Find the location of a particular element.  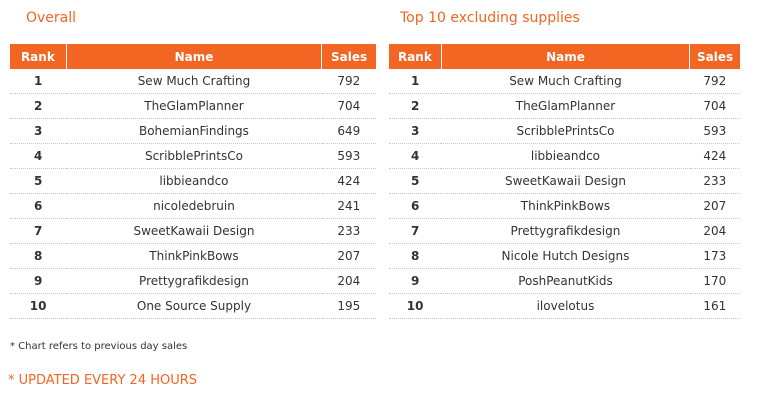

table-row: 4 ScribblePrintsCo 593 is located at coordinates (193, 156).